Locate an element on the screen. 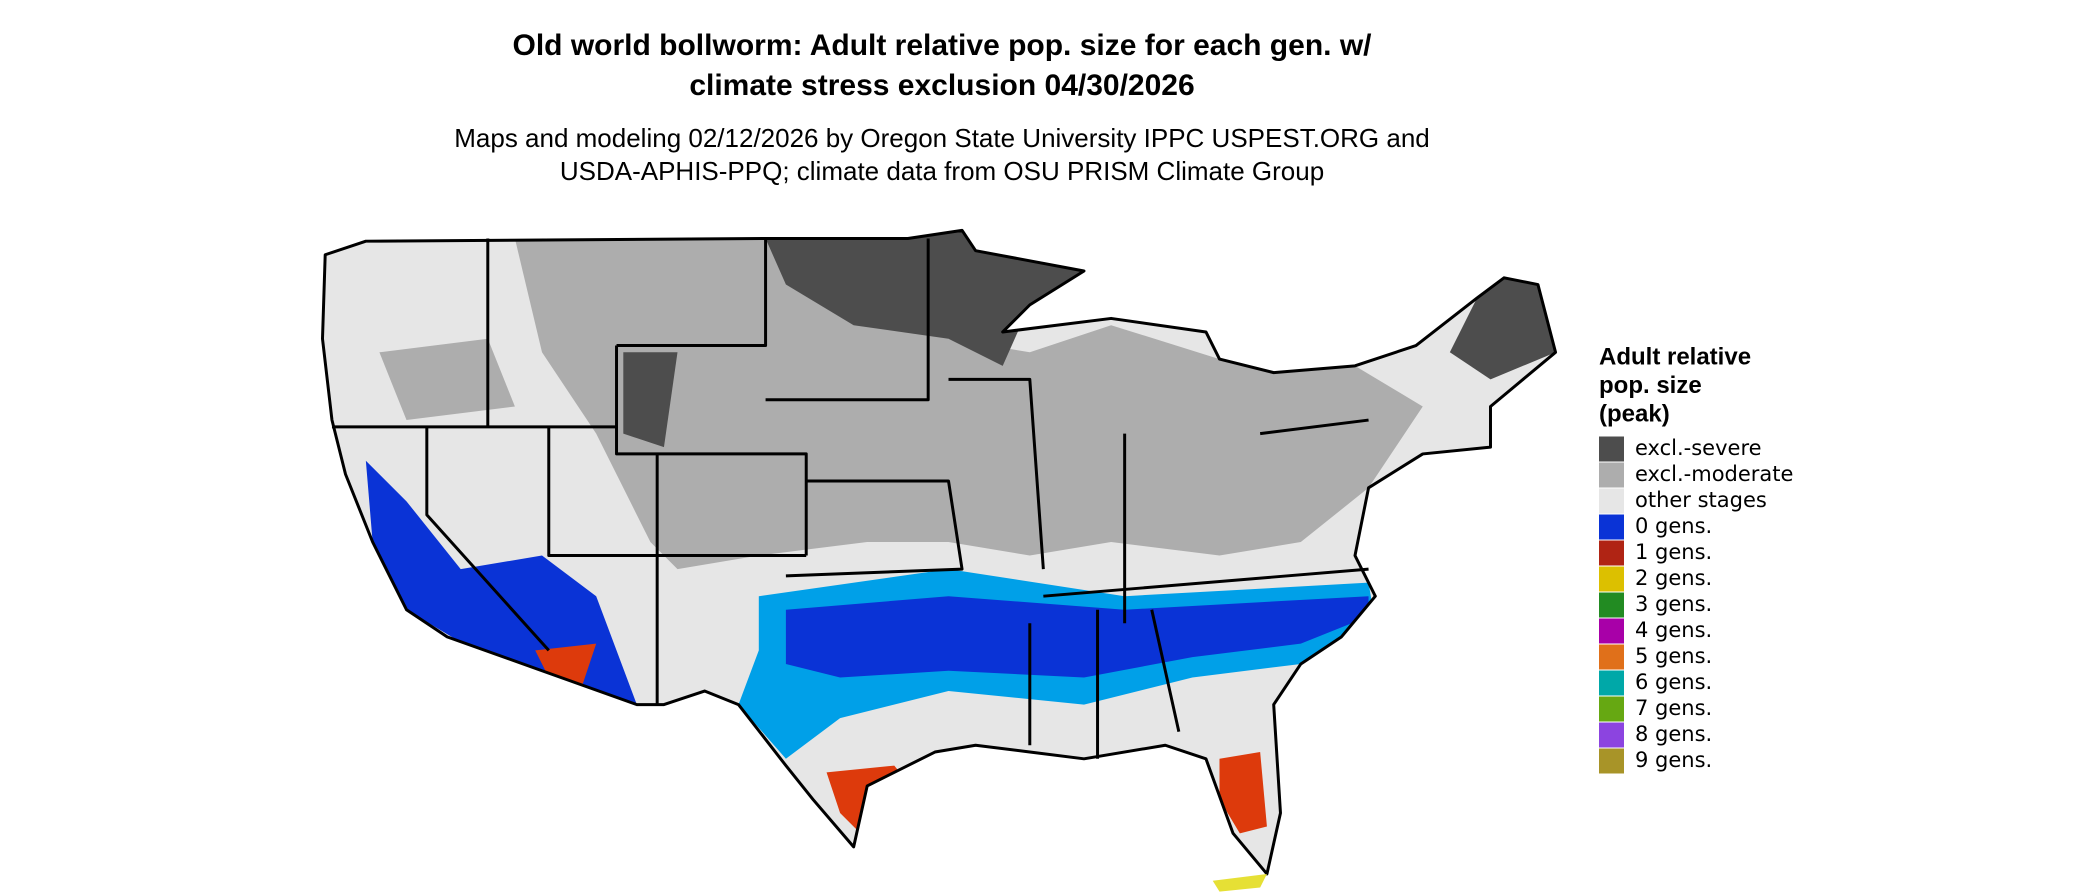 This screenshot has height=892, width=2100. legend-label: excl.-moderate is located at coordinates (1714, 474).